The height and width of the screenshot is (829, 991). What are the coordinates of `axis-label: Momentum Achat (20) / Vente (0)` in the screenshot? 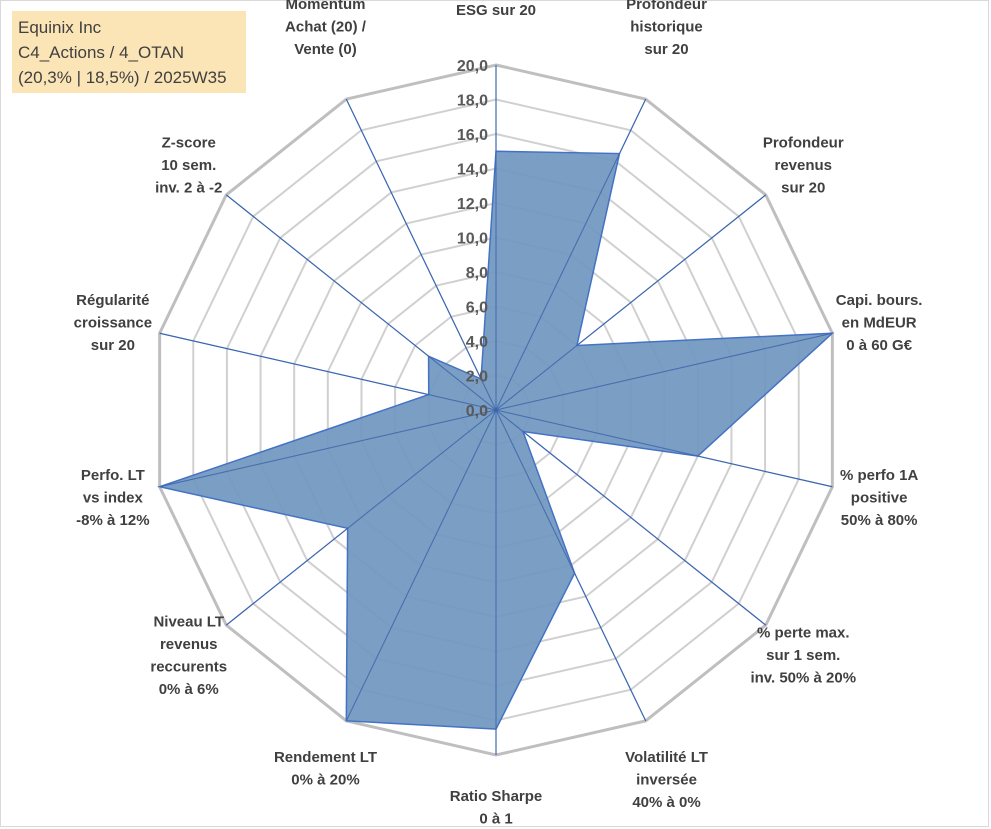 It's located at (326, 29).